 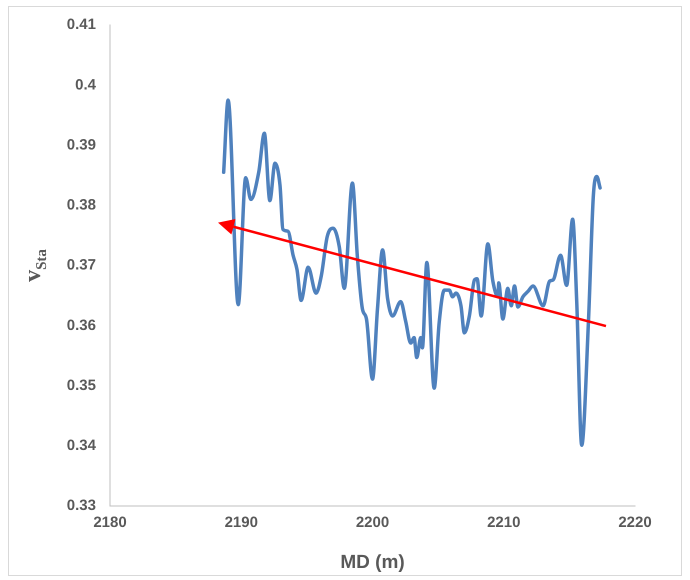 What do you see at coordinates (35, 265) in the screenshot?
I see `y-axis-title: vSta` at bounding box center [35, 265].